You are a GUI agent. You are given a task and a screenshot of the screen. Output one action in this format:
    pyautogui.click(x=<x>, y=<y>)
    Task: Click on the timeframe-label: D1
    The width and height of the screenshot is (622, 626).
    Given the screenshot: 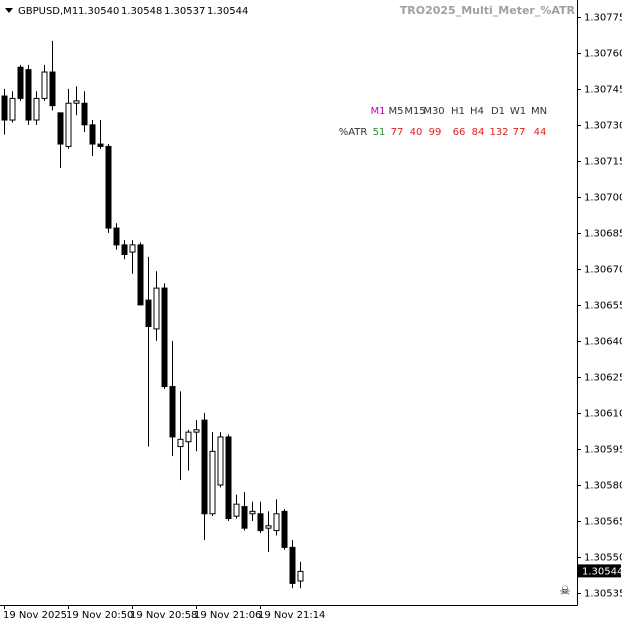 What is the action you would take?
    pyautogui.click(x=498, y=111)
    